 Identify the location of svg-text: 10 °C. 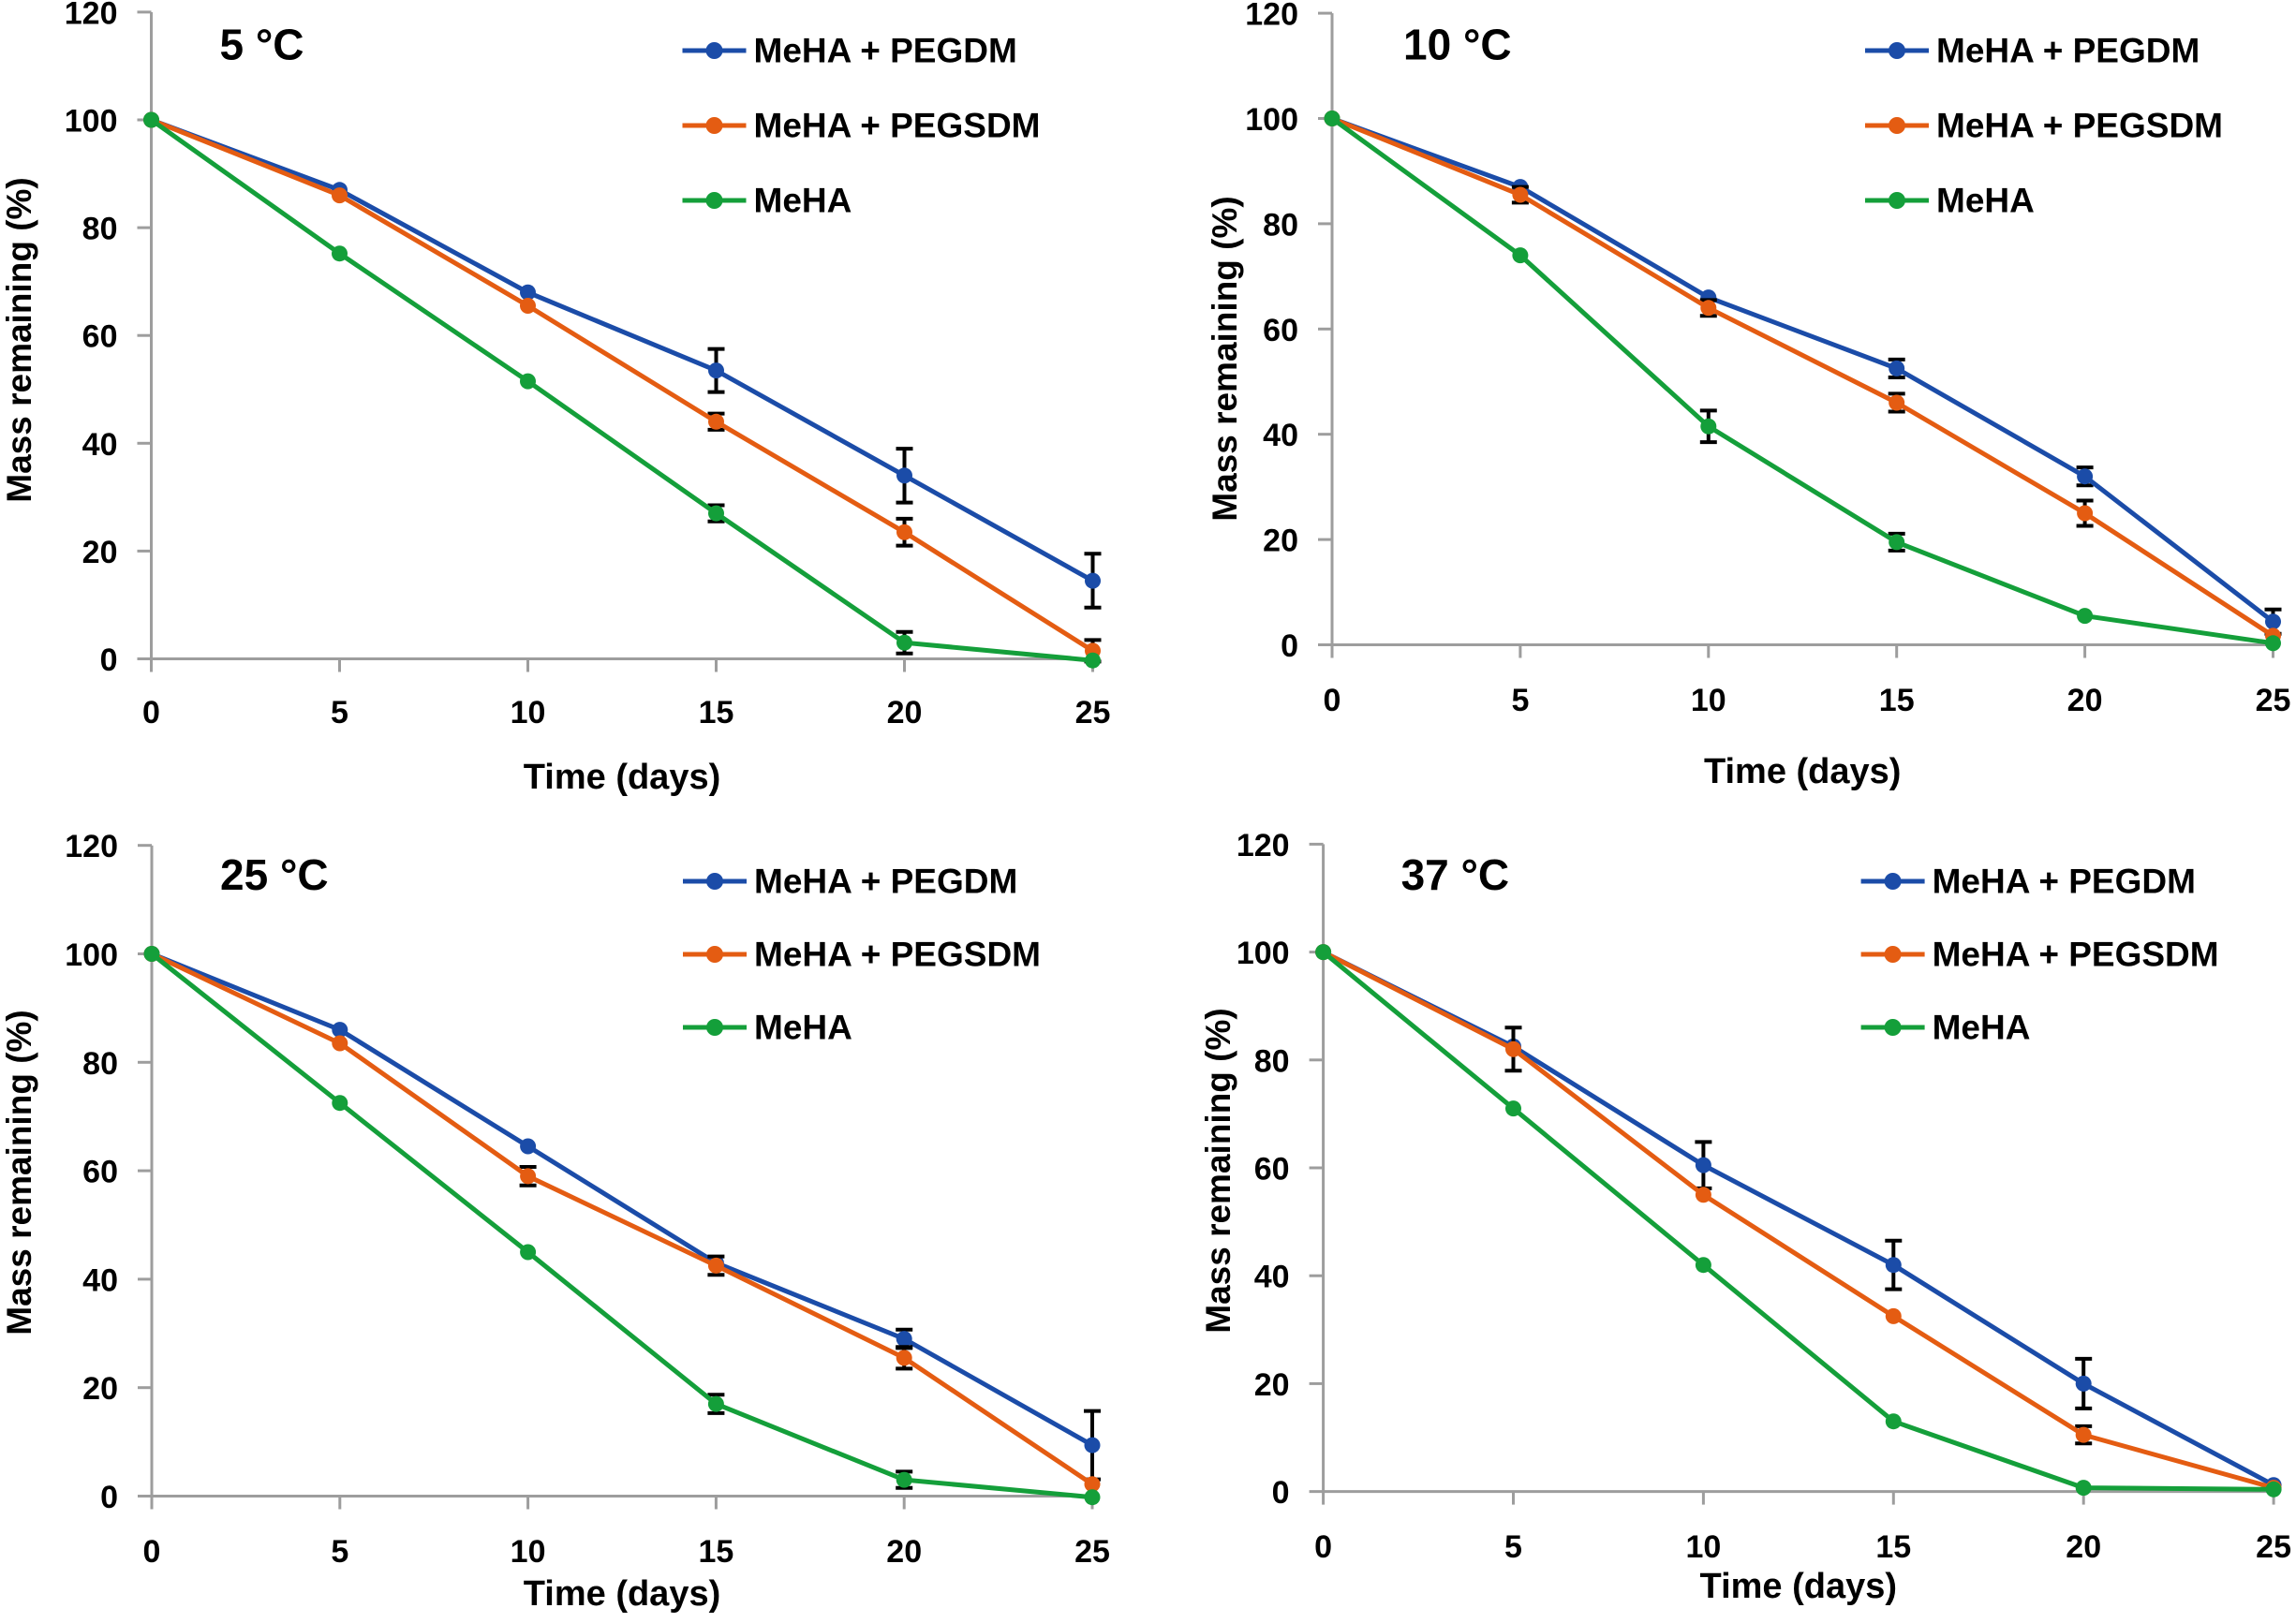
(1457, 45).